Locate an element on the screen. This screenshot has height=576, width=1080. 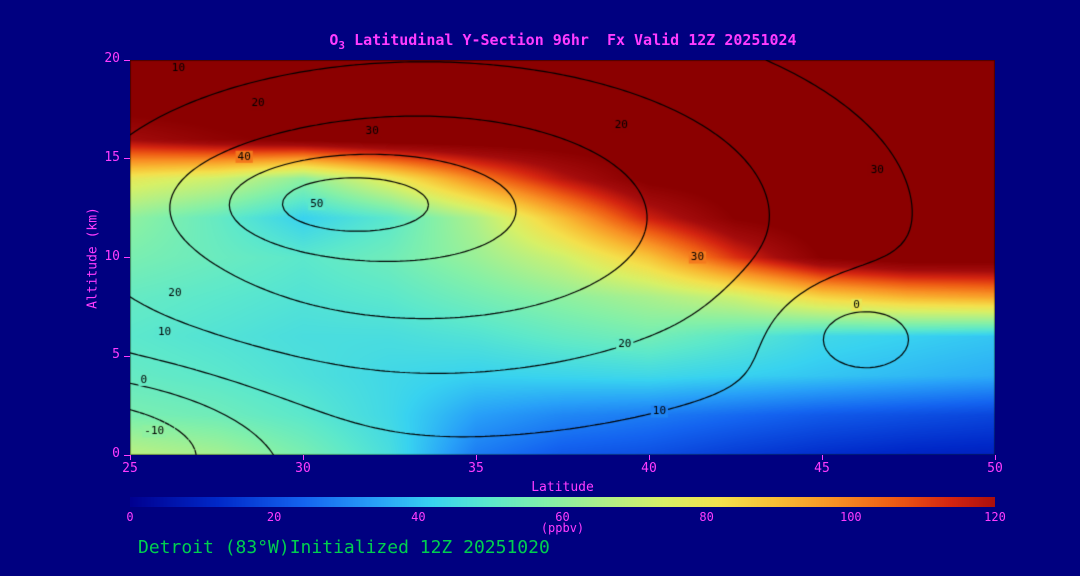
colorbar-tick-label: 100 is located at coordinates (850, 517).